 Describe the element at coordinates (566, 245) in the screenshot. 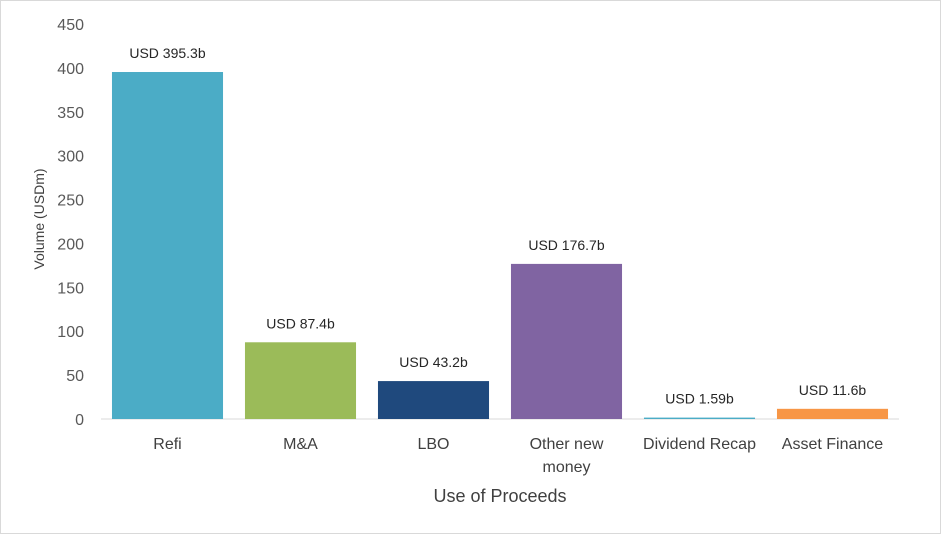

I see `data-label: USD 176.7b` at that location.